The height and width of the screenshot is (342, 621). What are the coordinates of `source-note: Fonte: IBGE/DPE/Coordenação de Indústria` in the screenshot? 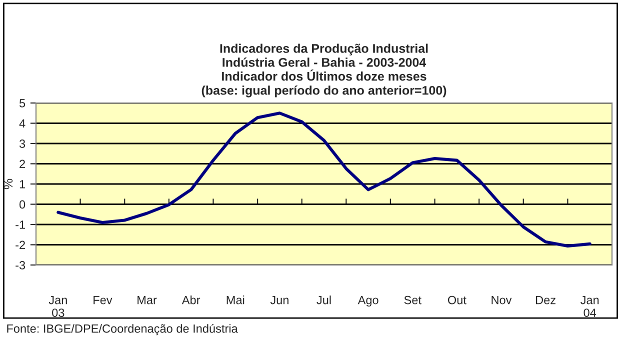 It's located at (122, 330).